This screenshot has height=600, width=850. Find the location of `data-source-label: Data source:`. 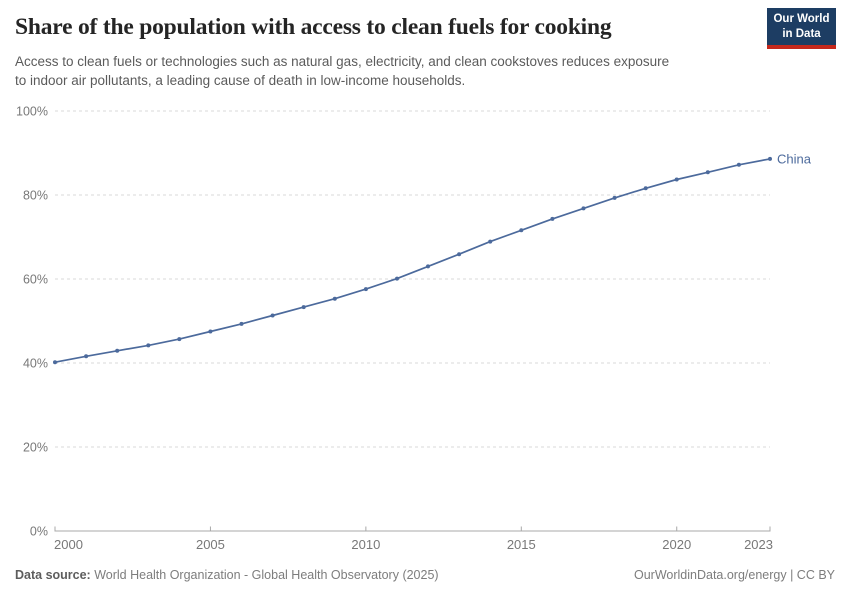

data-source-label: Data source: is located at coordinates (53, 575).